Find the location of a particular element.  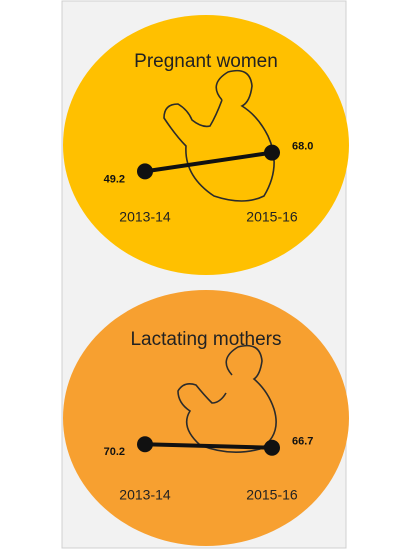

value-label: 49.2 is located at coordinates (114, 179).